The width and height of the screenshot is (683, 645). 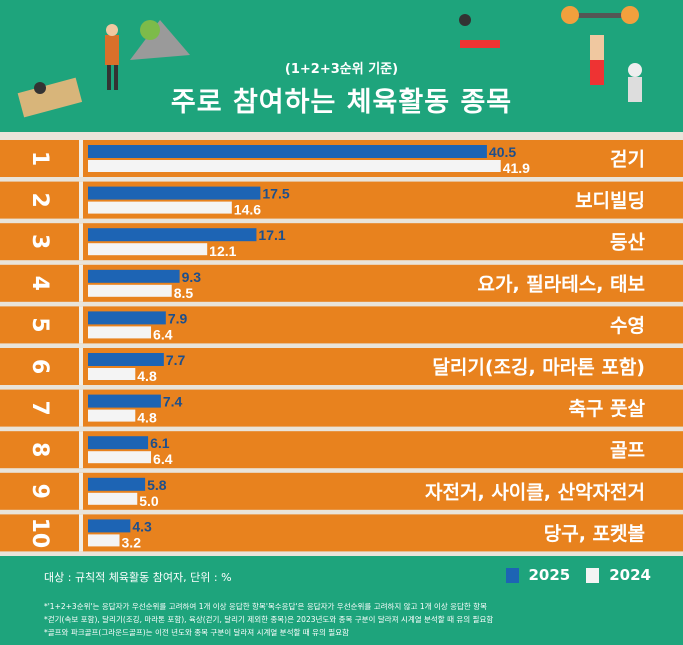 I want to click on value-label-2025: 5.8, so click(x=157, y=485).